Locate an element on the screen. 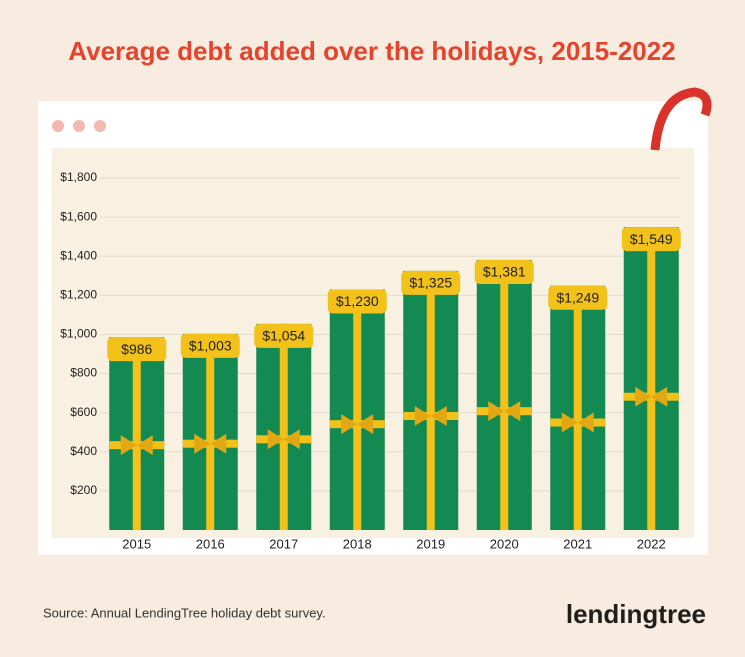 This screenshot has height=657, width=745. value-label: $1,230 is located at coordinates (357, 301).